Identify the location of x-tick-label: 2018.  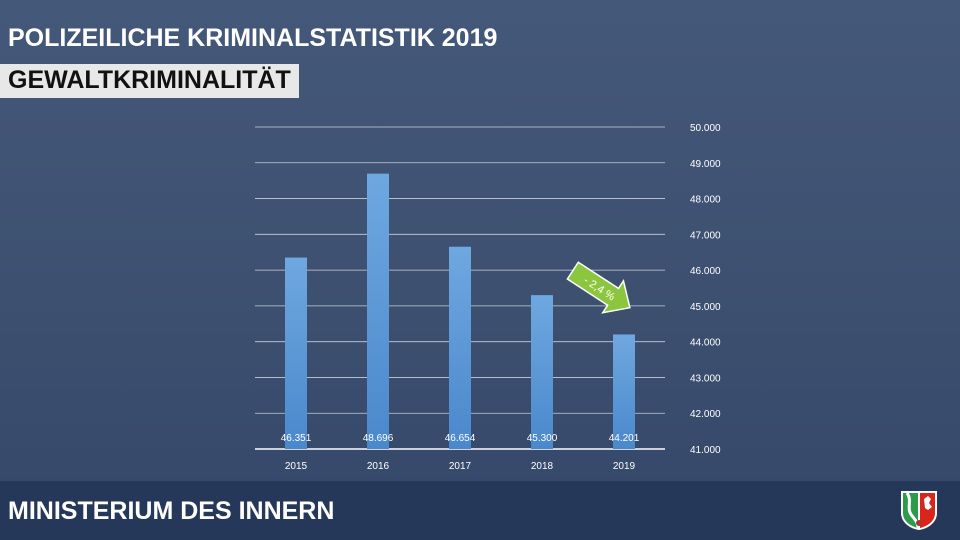
(542, 466).